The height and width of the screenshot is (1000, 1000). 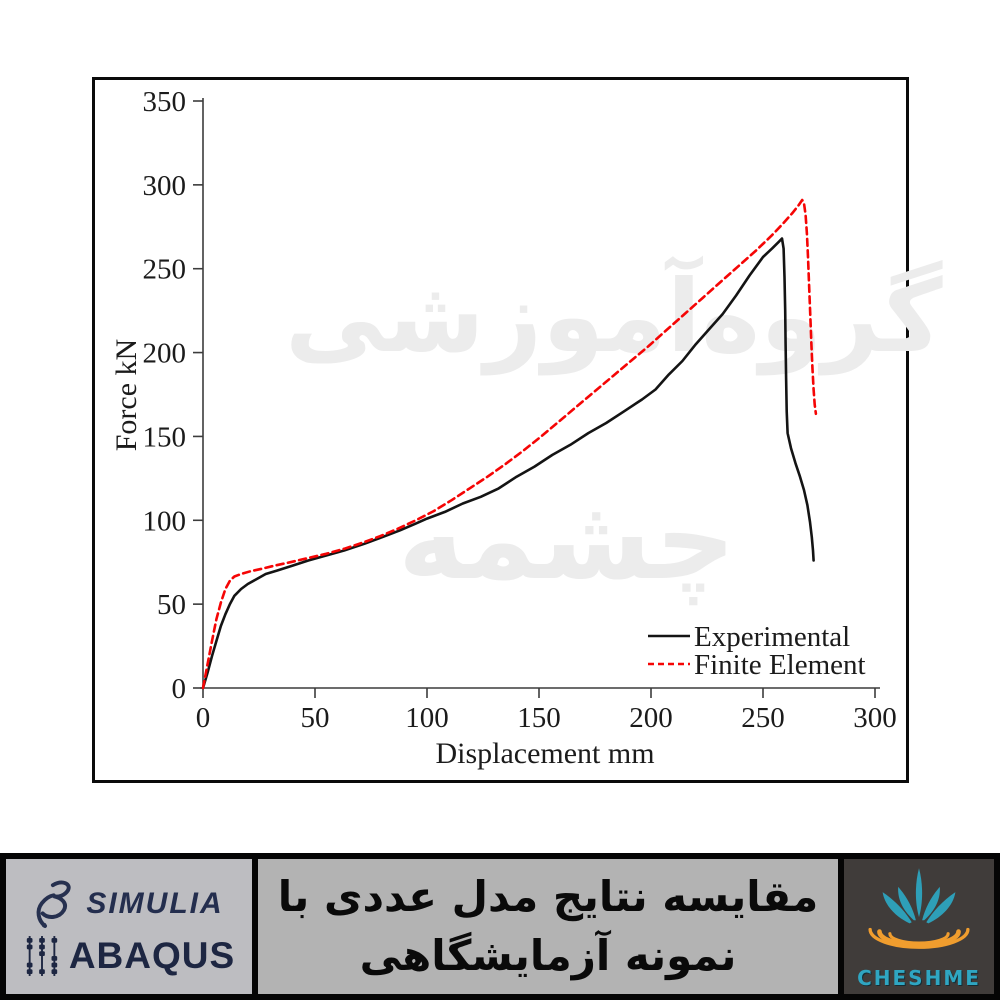 I want to click on cheshme-panel: CHESHME, so click(x=919, y=926).